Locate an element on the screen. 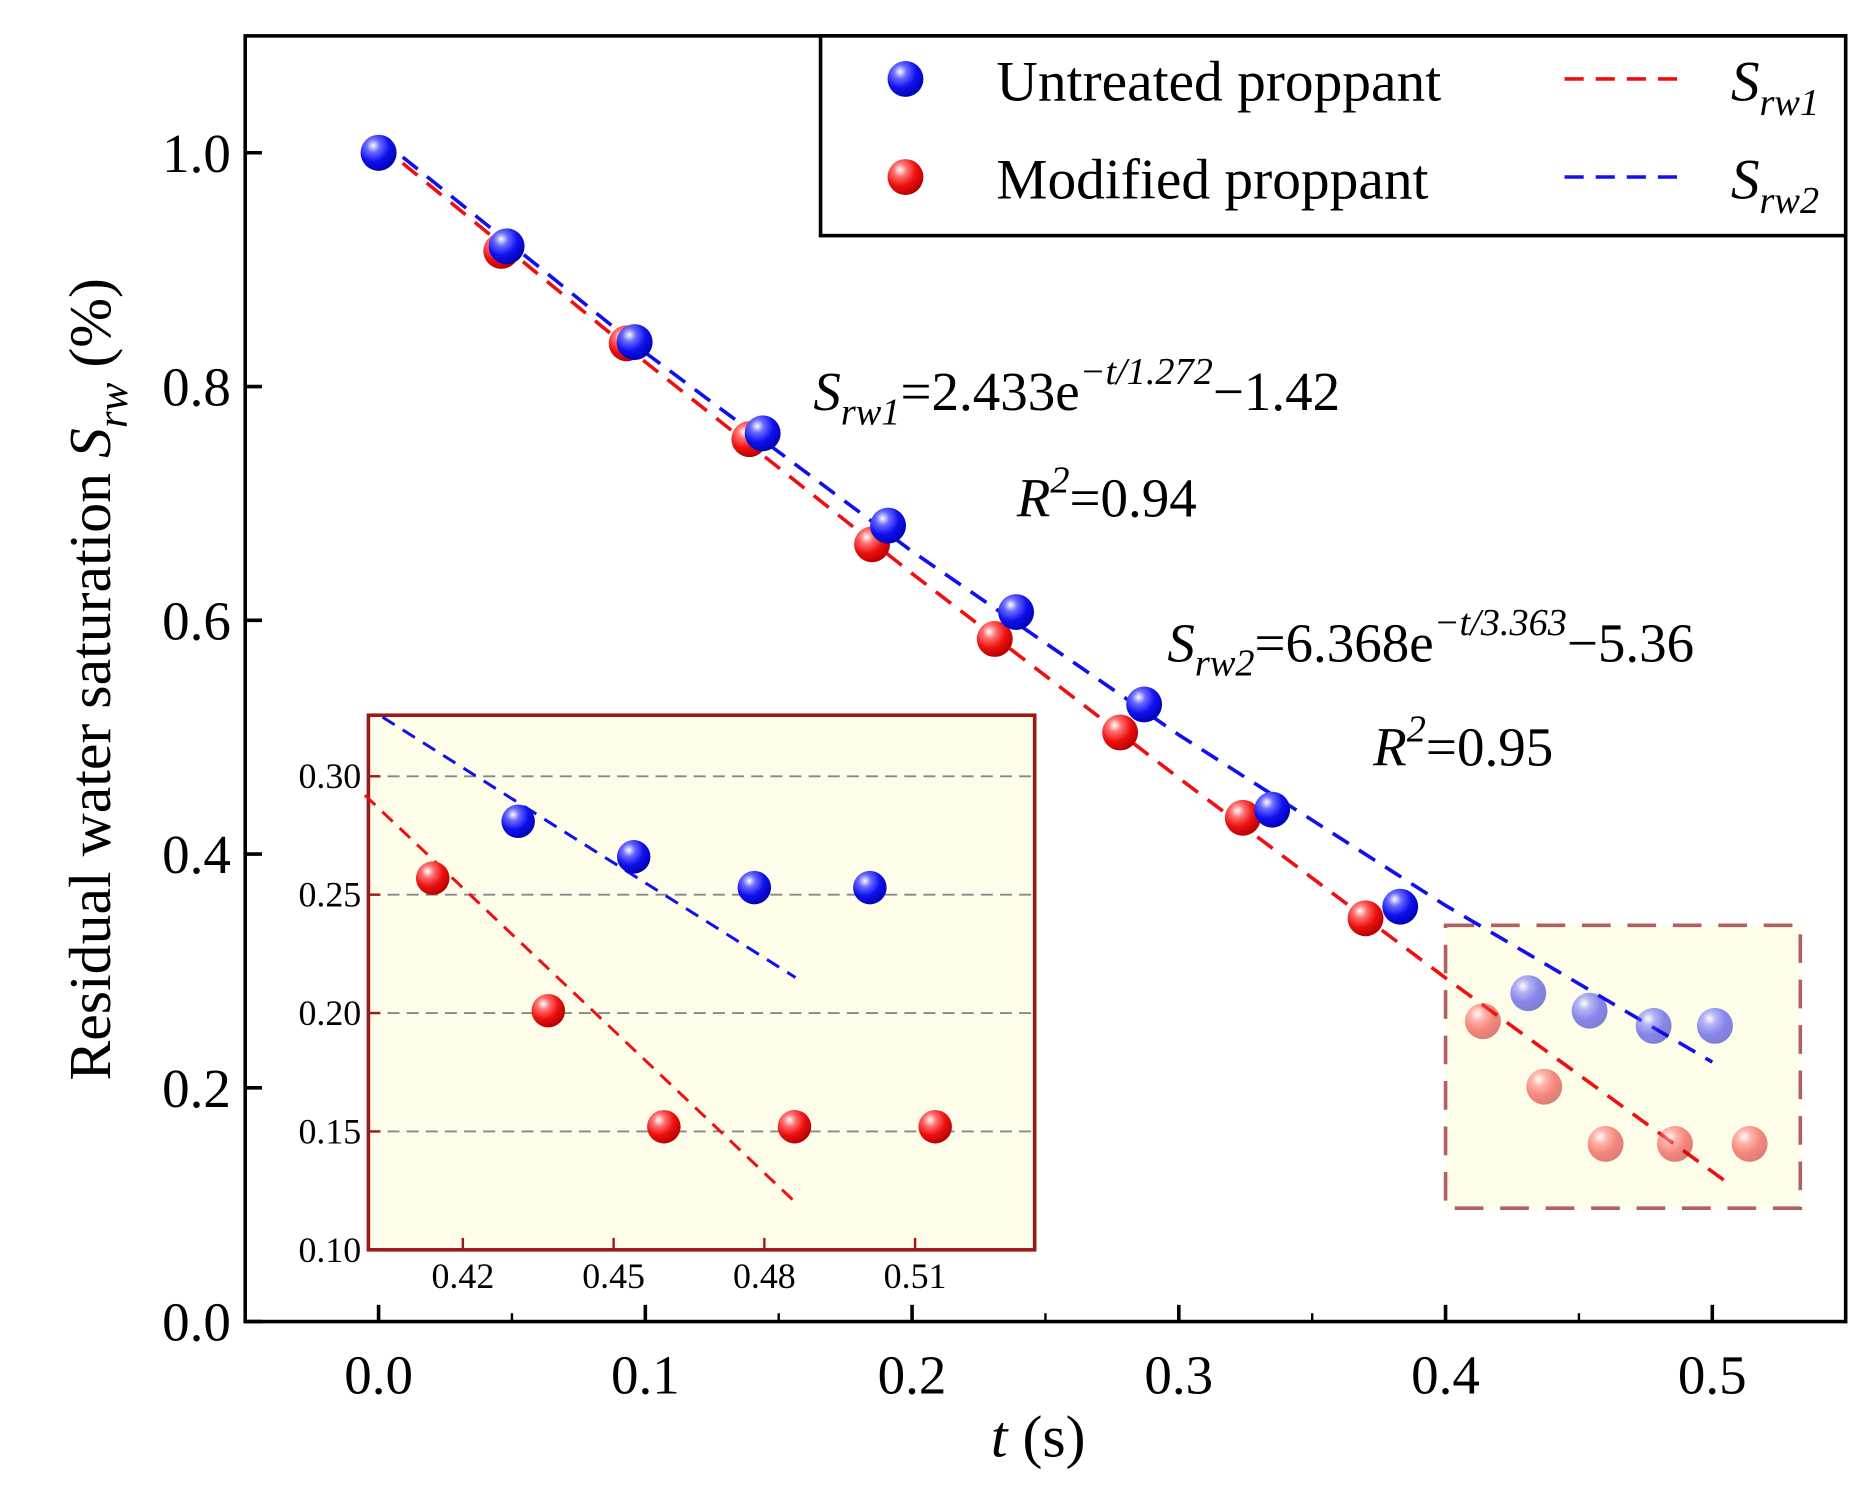 The width and height of the screenshot is (1866, 1495). eq1-annotation: Srw1=2.433e−t/1.272−1.42 is located at coordinates (1076, 392).